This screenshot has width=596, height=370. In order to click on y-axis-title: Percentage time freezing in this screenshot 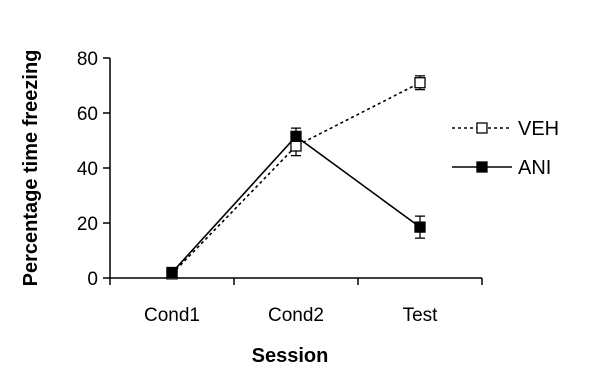, I will do `click(31, 168)`.